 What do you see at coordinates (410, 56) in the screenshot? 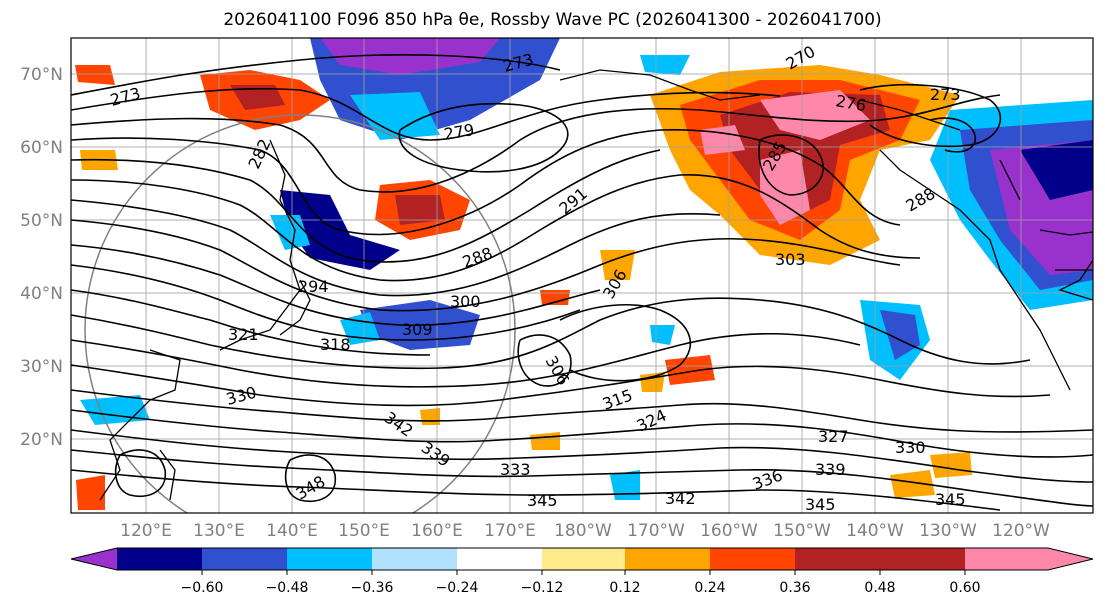
I see `negative-anomaly-core-north` at bounding box center [410, 56].